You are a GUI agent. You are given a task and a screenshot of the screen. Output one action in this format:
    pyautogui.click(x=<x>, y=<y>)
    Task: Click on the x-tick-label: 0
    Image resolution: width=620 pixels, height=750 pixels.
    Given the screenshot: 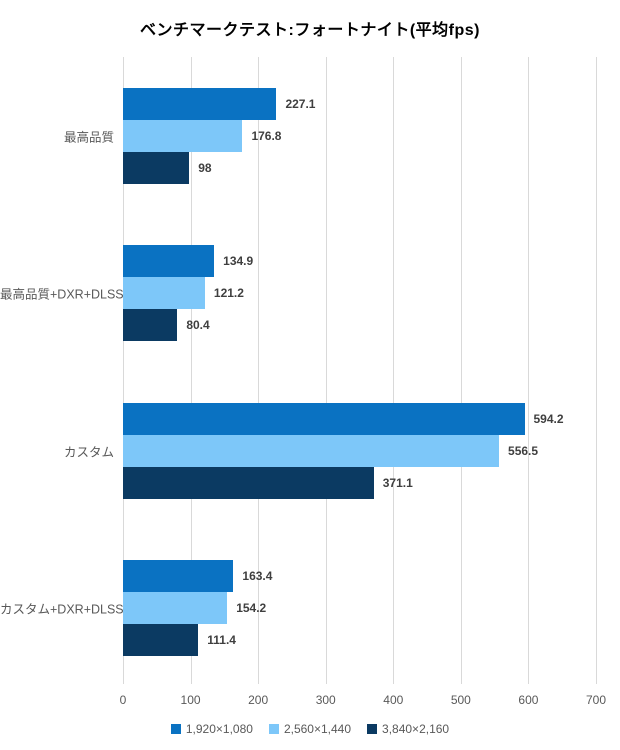 What is the action you would take?
    pyautogui.click(x=123, y=700)
    